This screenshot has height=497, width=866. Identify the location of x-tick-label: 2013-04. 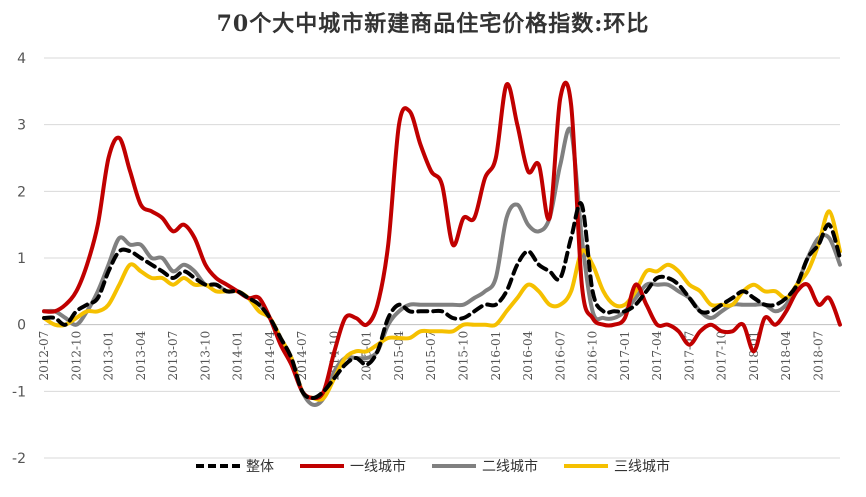
(141, 355).